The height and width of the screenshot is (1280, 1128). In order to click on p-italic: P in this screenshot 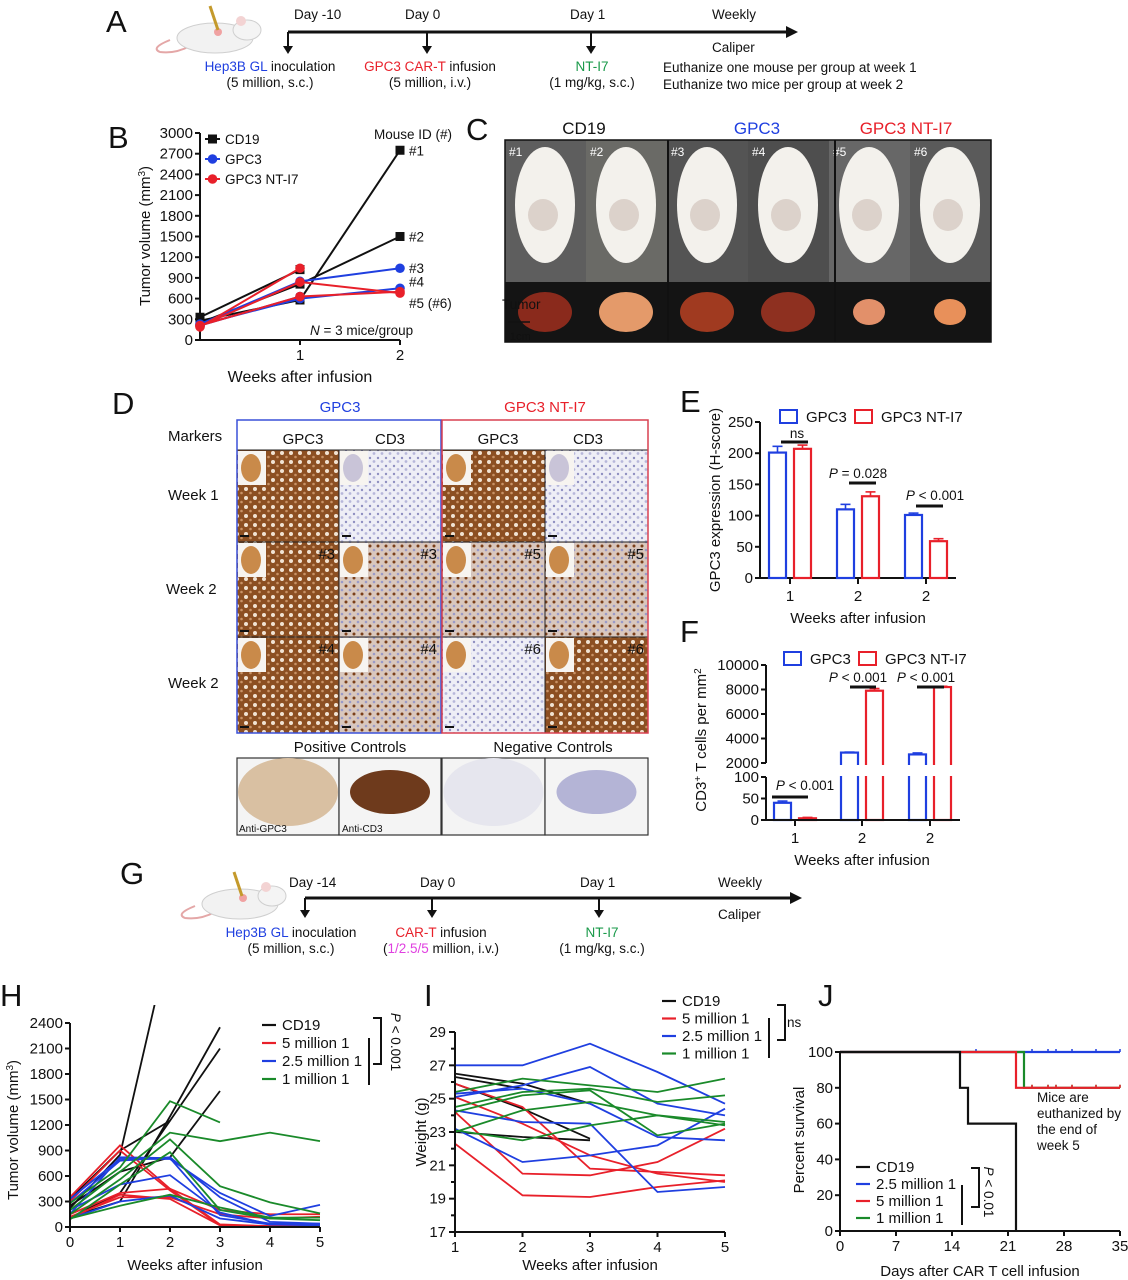, I will do `click(833, 473)`.